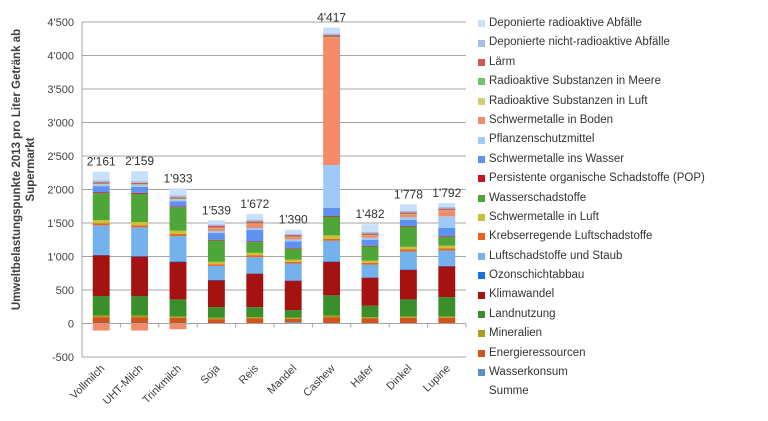  What do you see at coordinates (87, 382) in the screenshot?
I see `x-category-label: Vollmilch` at bounding box center [87, 382].